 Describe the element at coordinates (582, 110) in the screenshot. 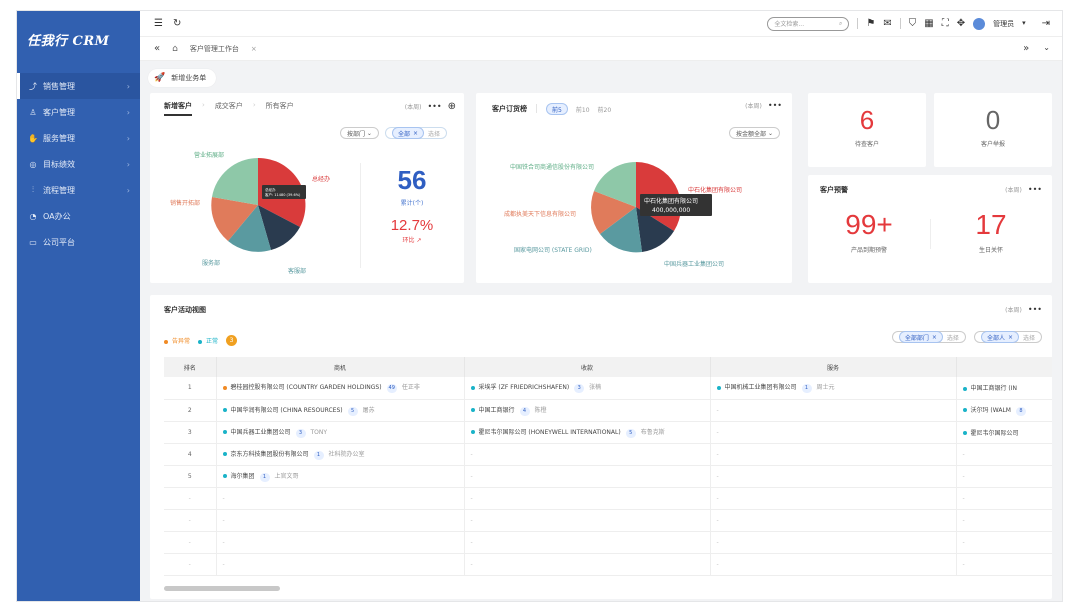

I see `tab-top10: 前10` at that location.